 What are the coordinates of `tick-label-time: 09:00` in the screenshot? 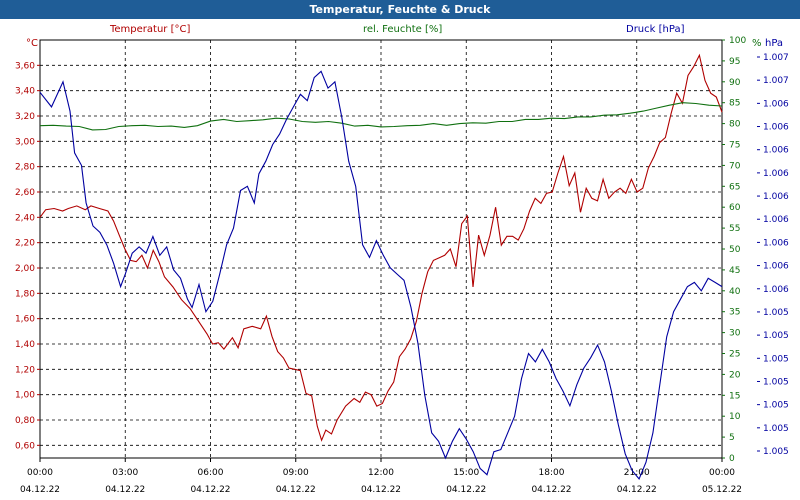 It's located at (296, 473).